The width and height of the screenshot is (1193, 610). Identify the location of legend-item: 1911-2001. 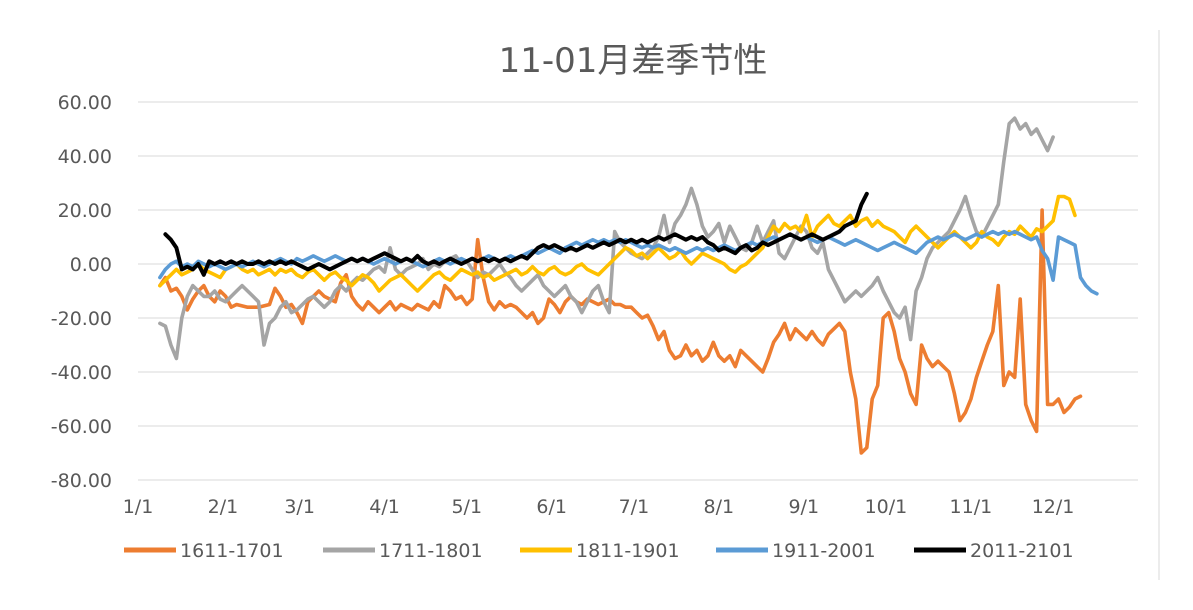
(796, 551).